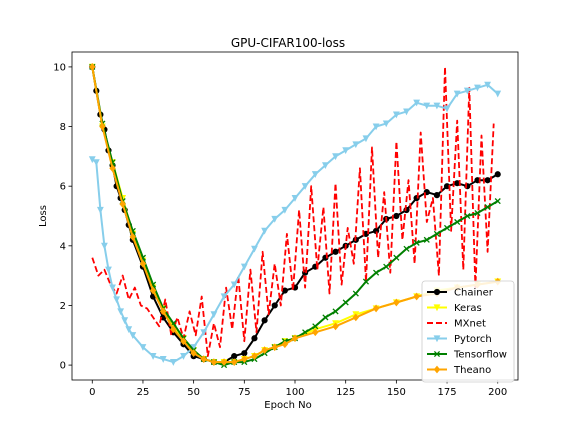 Image resolution: width=576 pixels, height=436 pixels. Describe the element at coordinates (473, 339) in the screenshot. I see `legend-label: Pytorch` at that location.